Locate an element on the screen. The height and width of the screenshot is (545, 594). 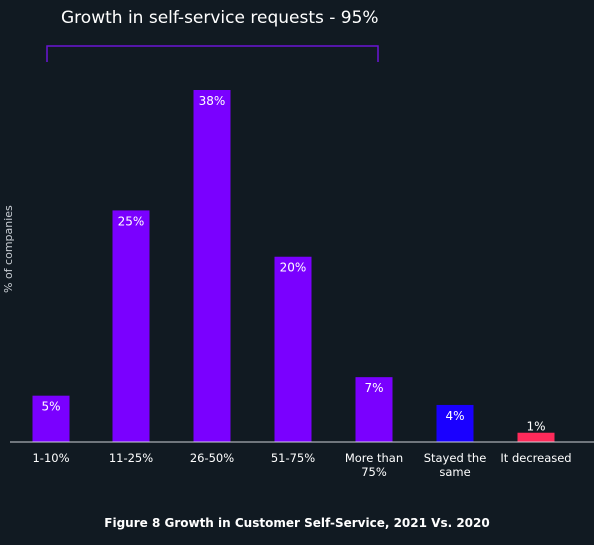
data-label-2: 38% is located at coordinates (212, 101).